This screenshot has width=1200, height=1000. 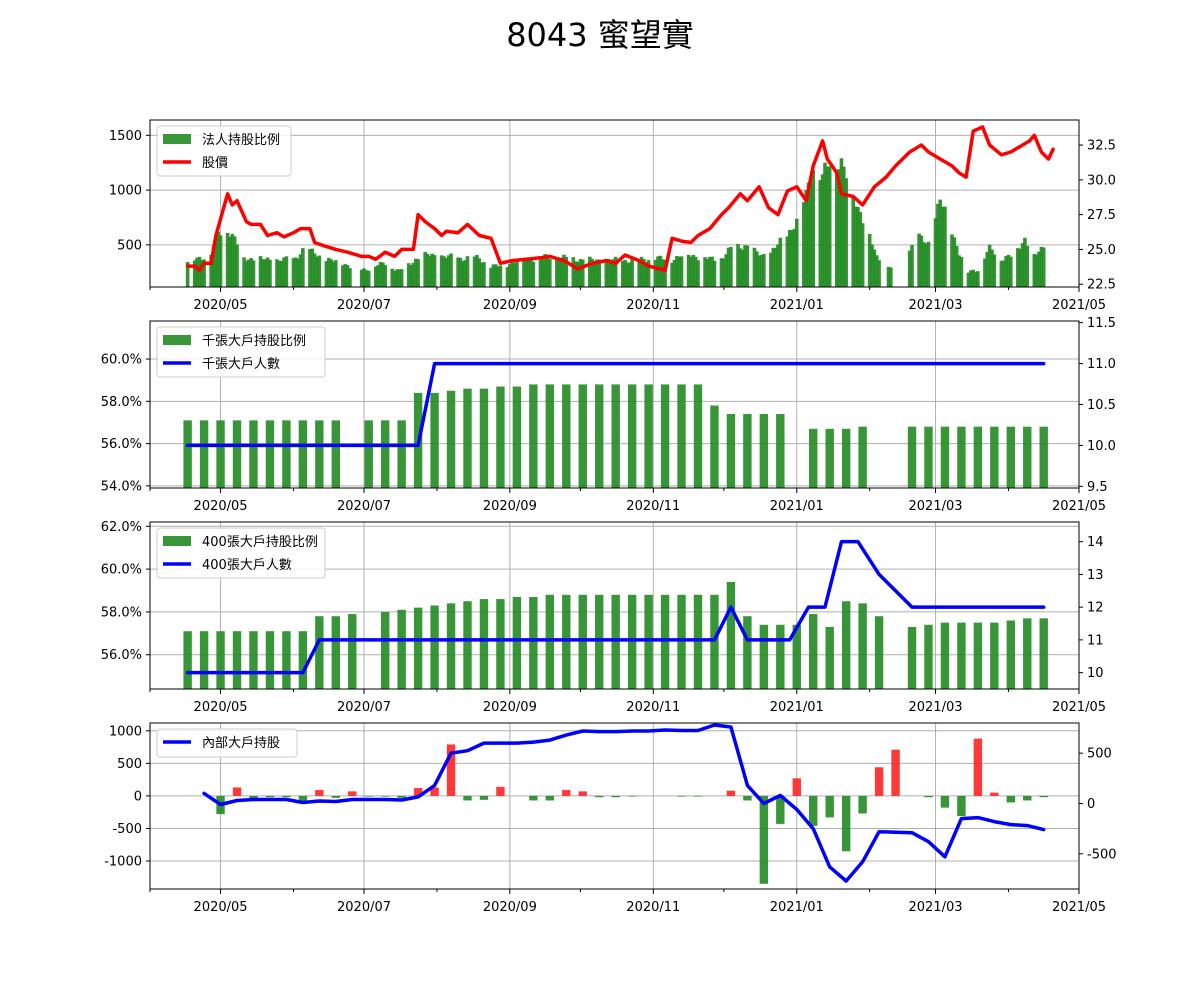 I want to click on legend-label: 千張大戶持股比例, so click(x=254, y=341).